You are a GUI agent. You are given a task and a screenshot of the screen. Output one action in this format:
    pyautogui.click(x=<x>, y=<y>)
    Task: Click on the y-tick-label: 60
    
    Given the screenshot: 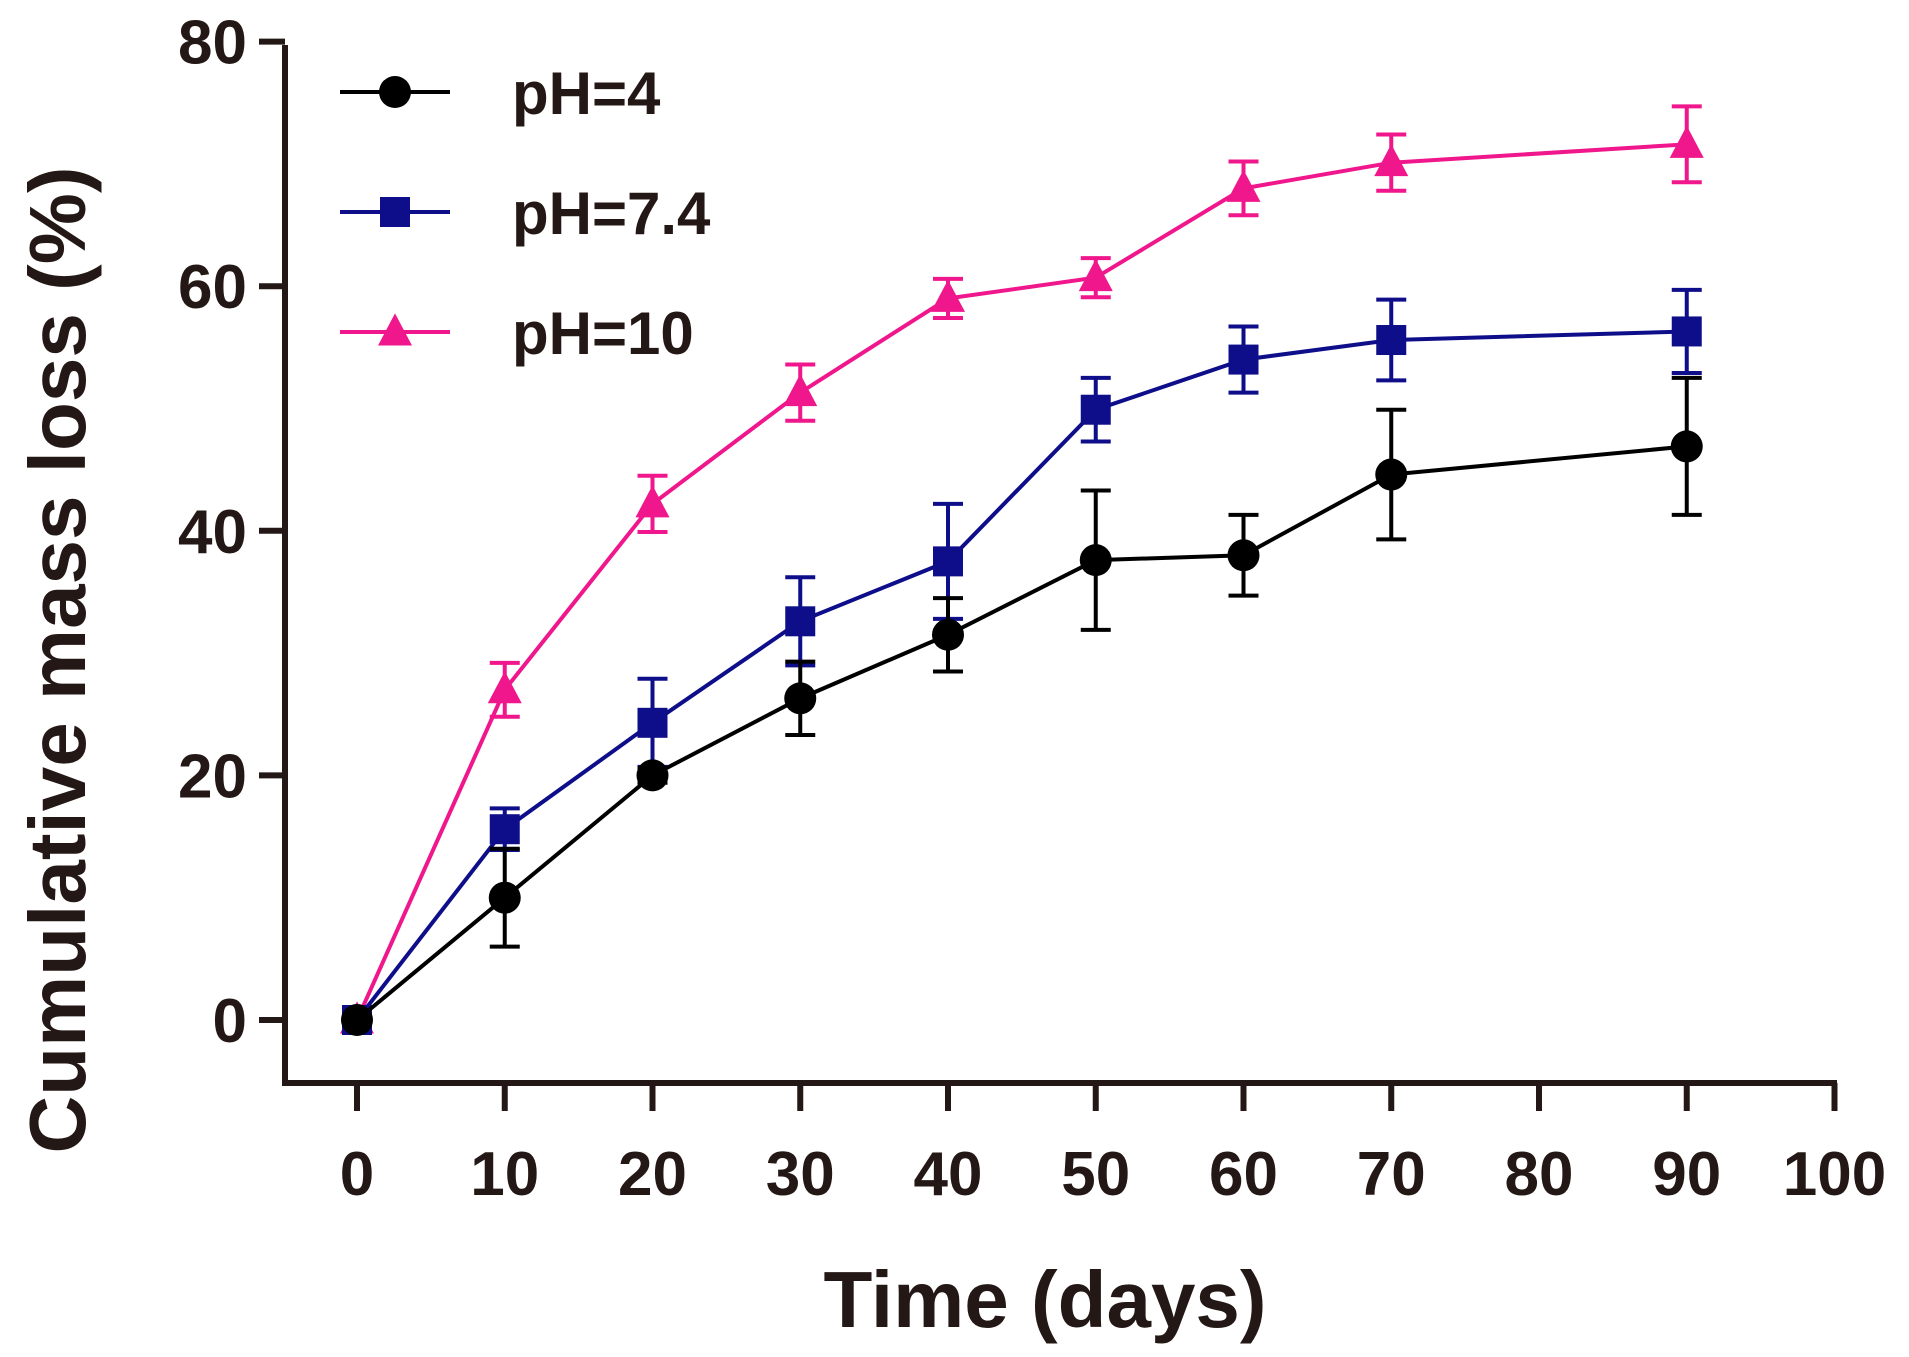 What is the action you would take?
    pyautogui.click(x=212, y=287)
    